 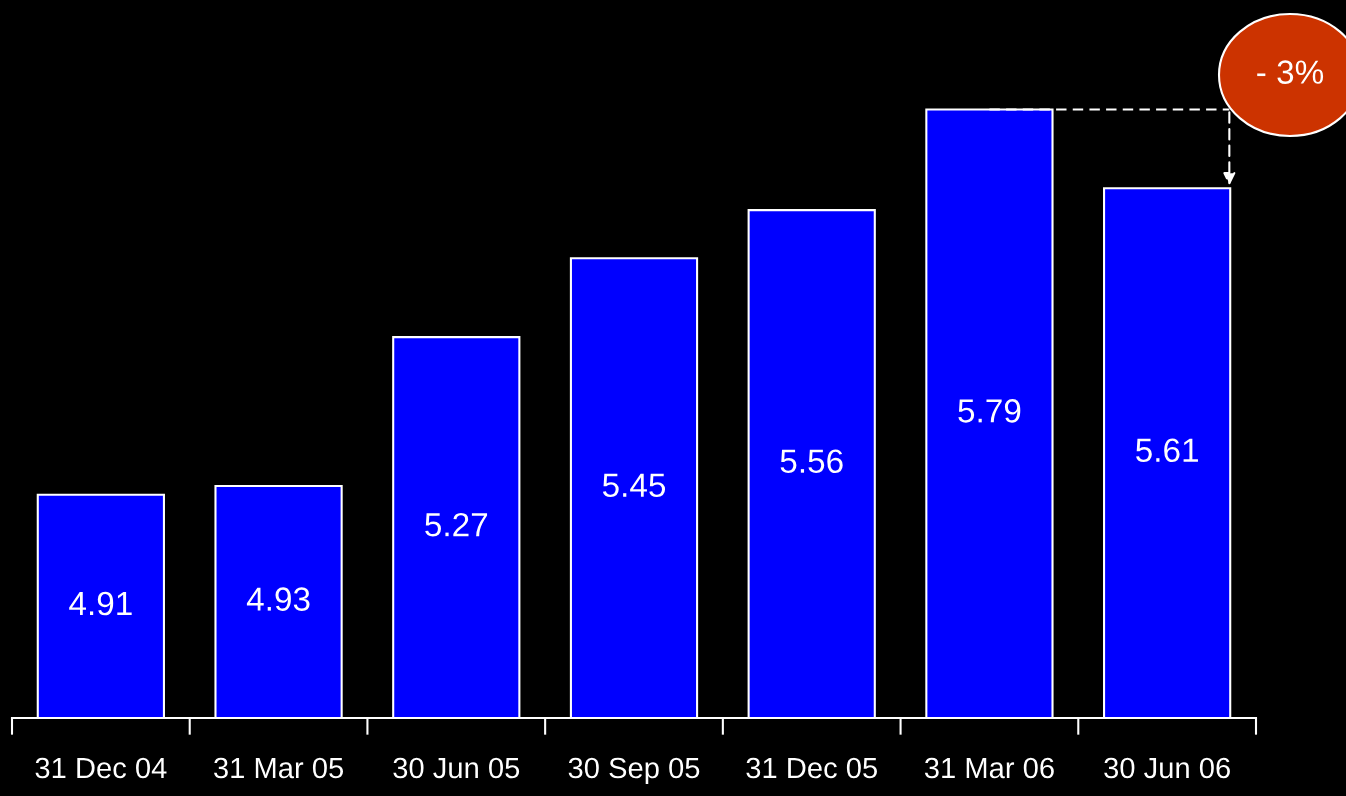 What do you see at coordinates (1167, 768) in the screenshot?
I see `x-tick-label: 30 Jun 06` at bounding box center [1167, 768].